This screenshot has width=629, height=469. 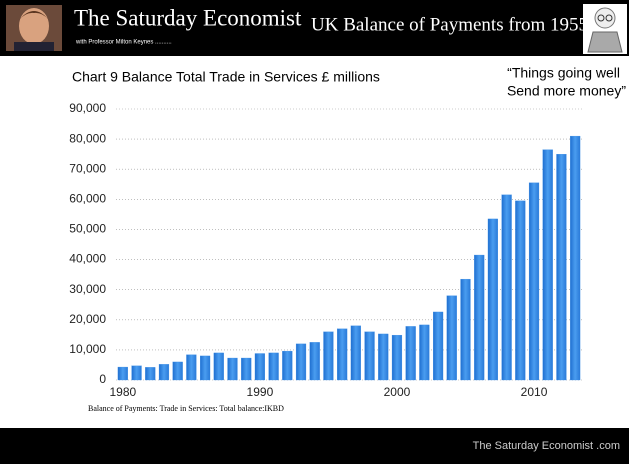 What do you see at coordinates (34, 28) in the screenshot?
I see `portrait` at bounding box center [34, 28].